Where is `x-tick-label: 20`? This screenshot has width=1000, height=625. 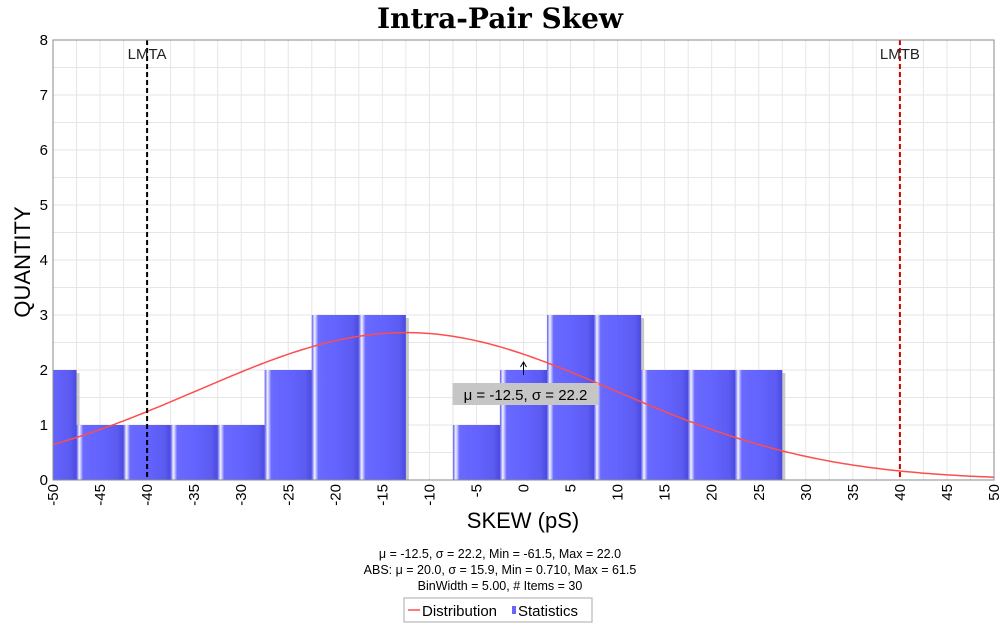
x-tick-label: 20 is located at coordinates (712, 492).